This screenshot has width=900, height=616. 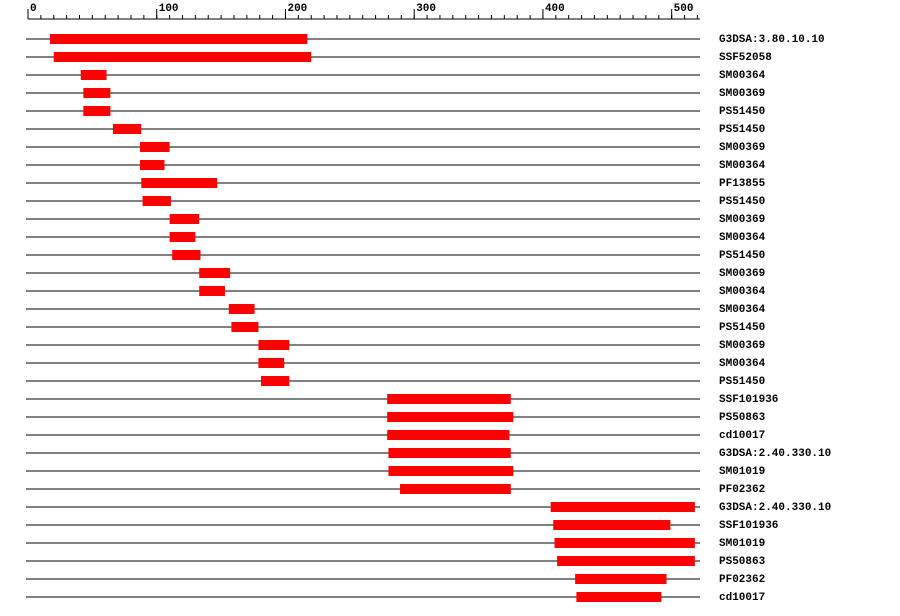 What do you see at coordinates (745, 58) in the screenshot?
I see `row-label: SSF52058` at bounding box center [745, 58].